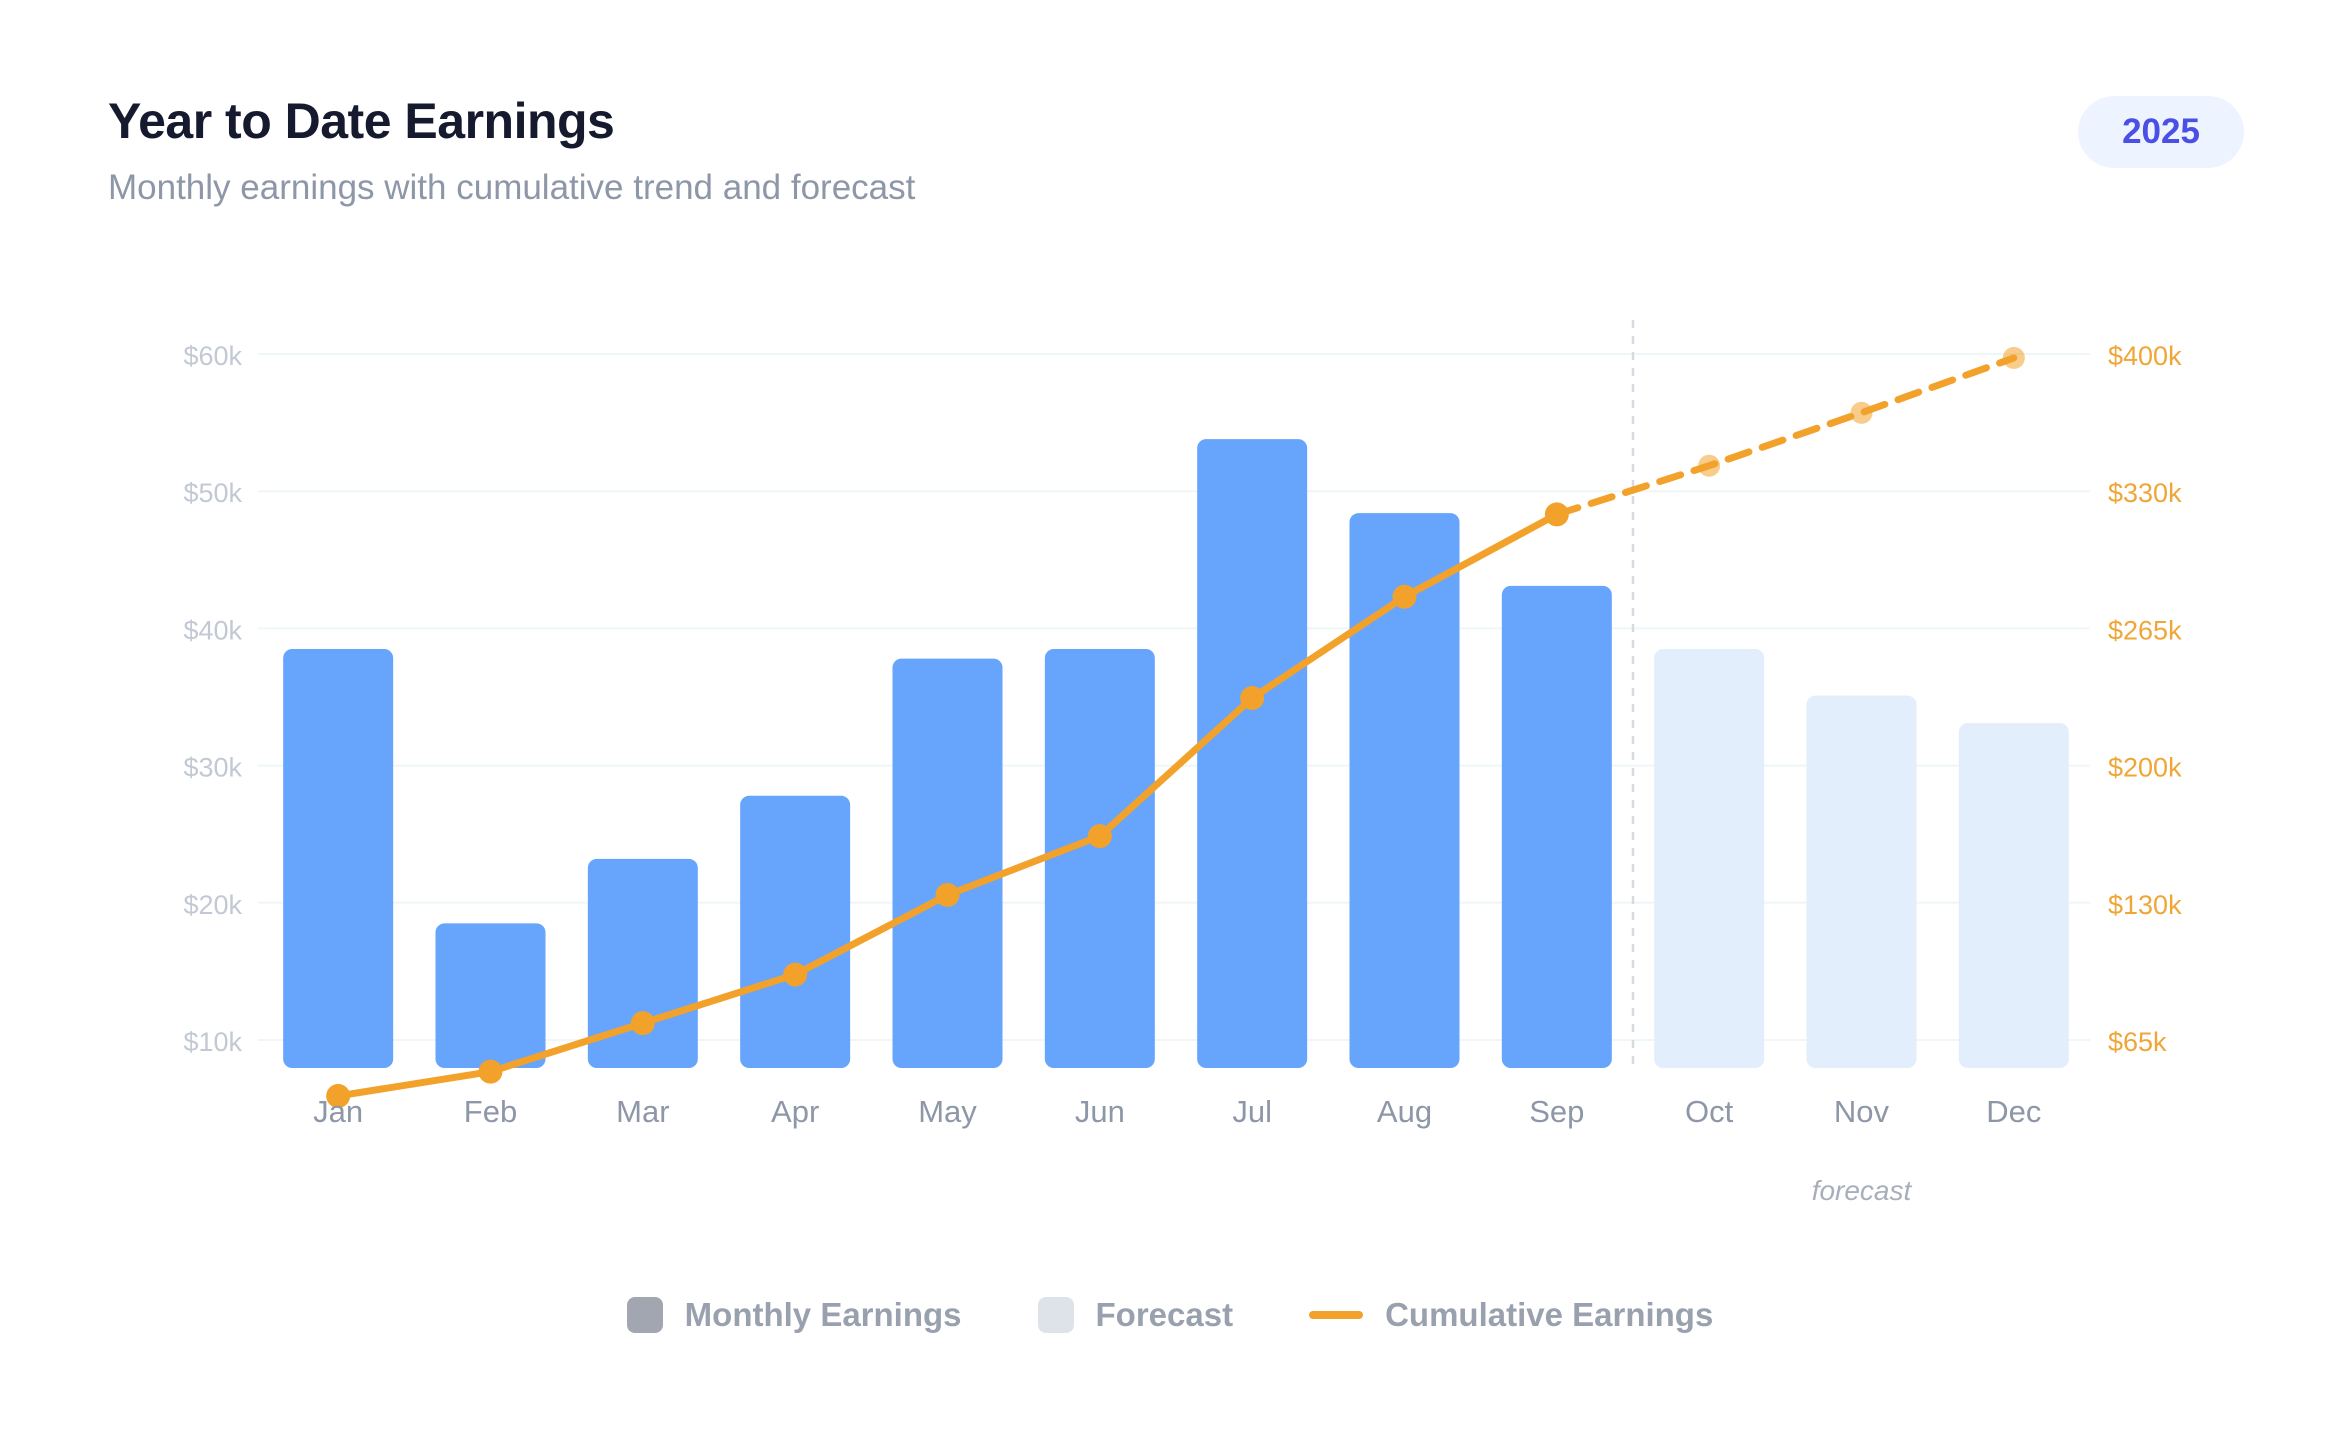 The image size is (2340, 1430). I want to click on left-tick-label: $10k, so click(212, 1042).